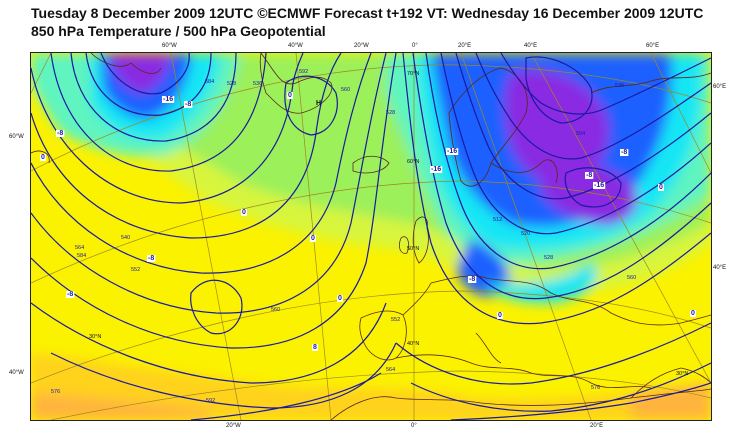  Describe the element at coordinates (465, 46) in the screenshot. I see `lon-label-top-20e: 20°E` at that location.